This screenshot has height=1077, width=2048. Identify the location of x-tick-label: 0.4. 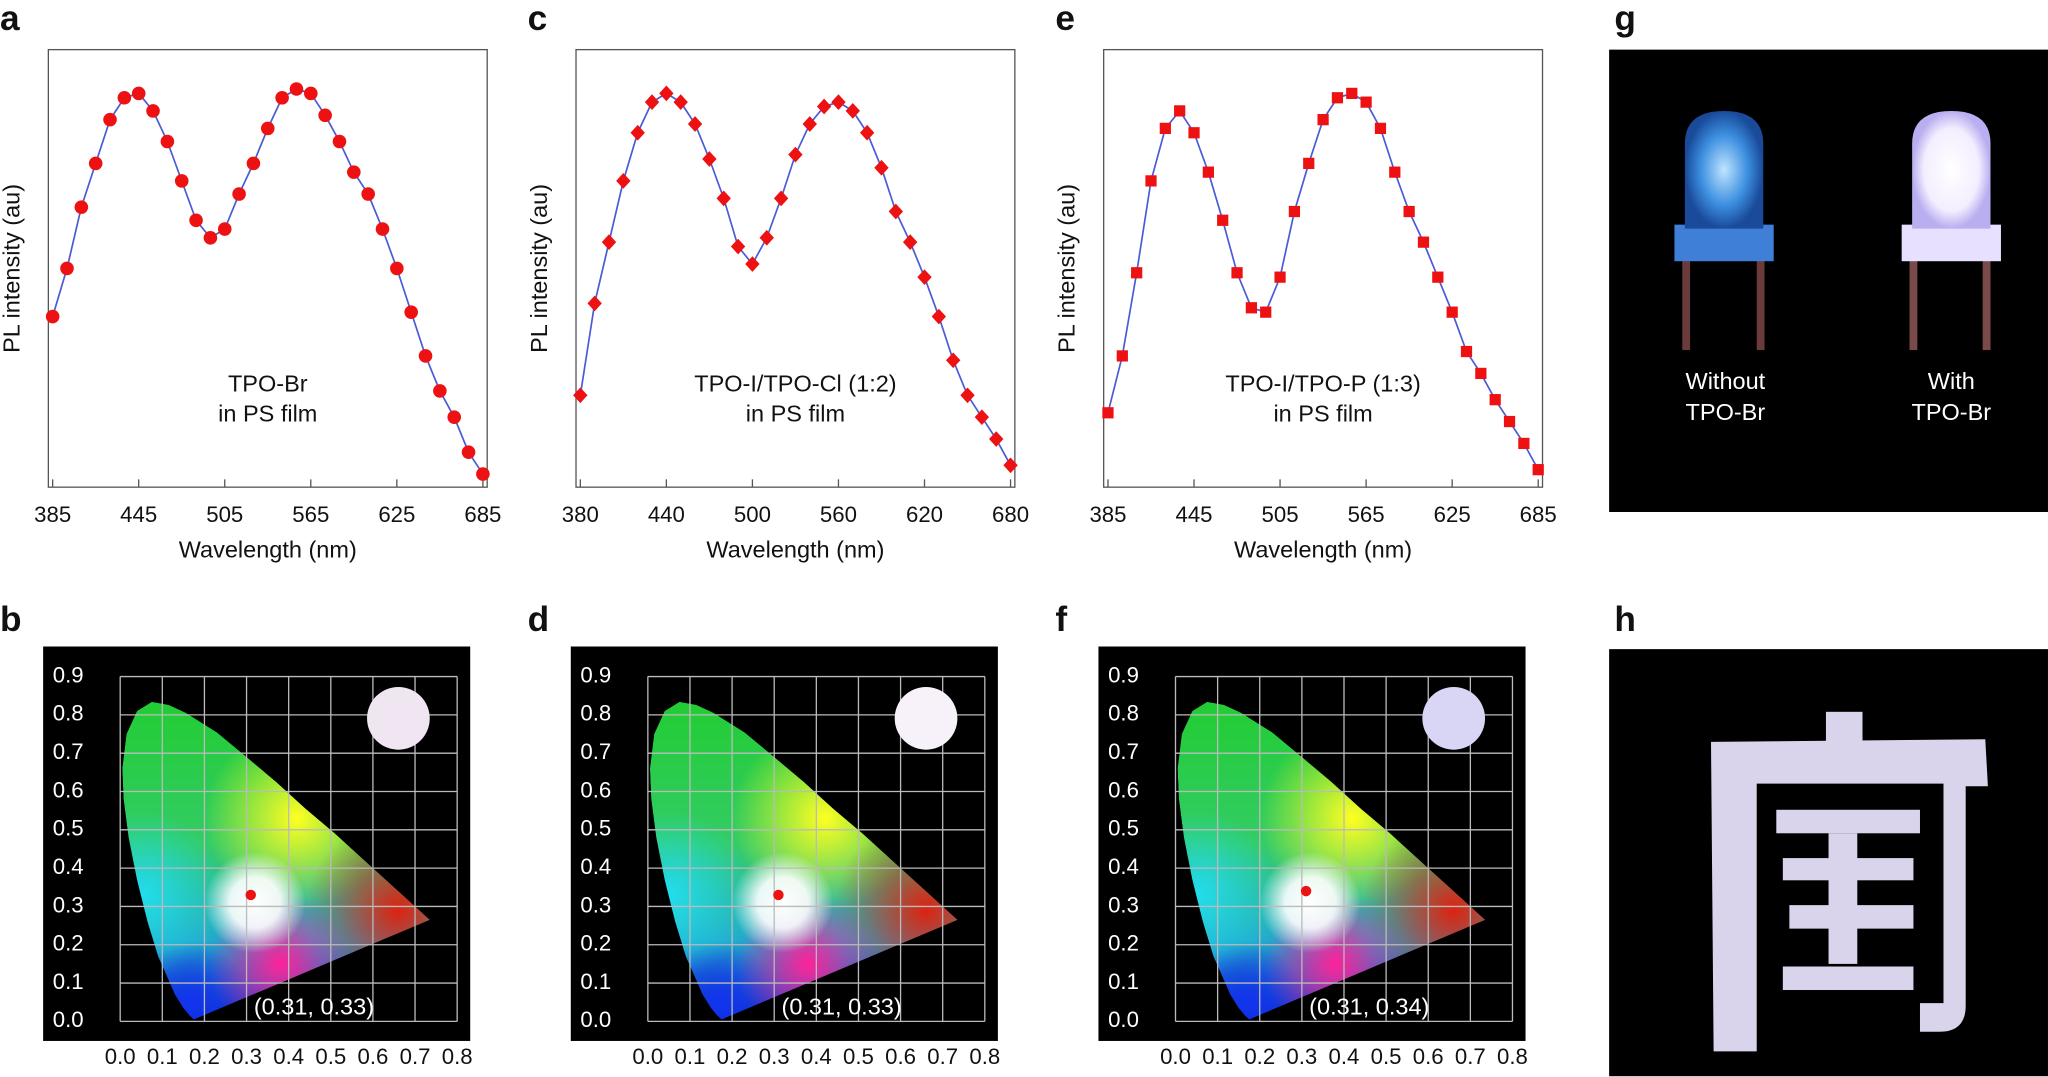
(1344, 1056).